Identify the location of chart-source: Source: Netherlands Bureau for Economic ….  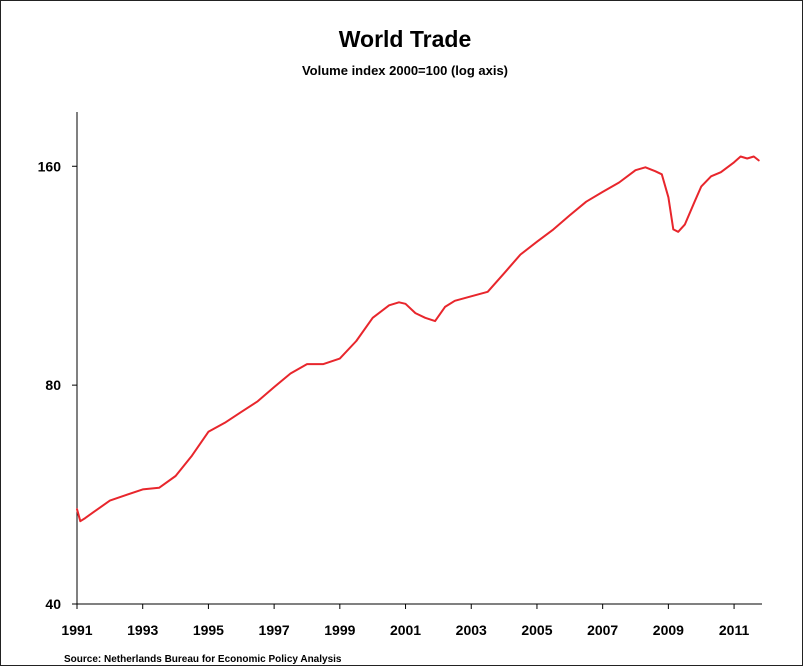
(203, 659).